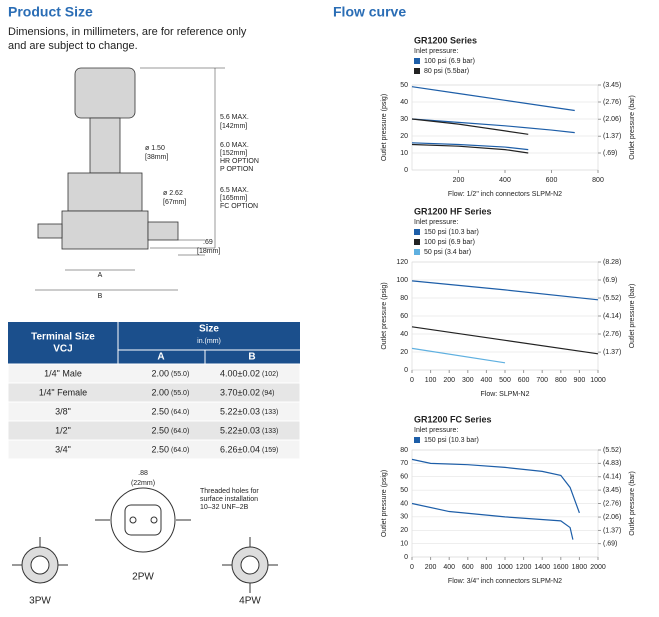  I want to click on dim-label: [38mm], so click(156, 157).